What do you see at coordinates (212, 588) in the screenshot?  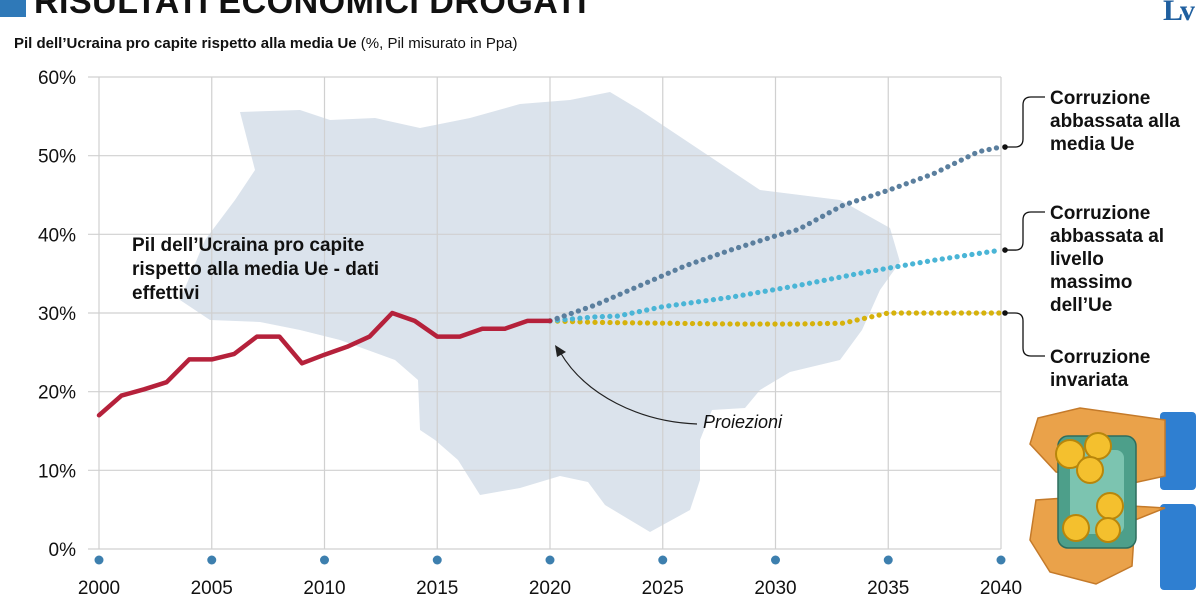 I see `x-tick-label: 2005` at bounding box center [212, 588].